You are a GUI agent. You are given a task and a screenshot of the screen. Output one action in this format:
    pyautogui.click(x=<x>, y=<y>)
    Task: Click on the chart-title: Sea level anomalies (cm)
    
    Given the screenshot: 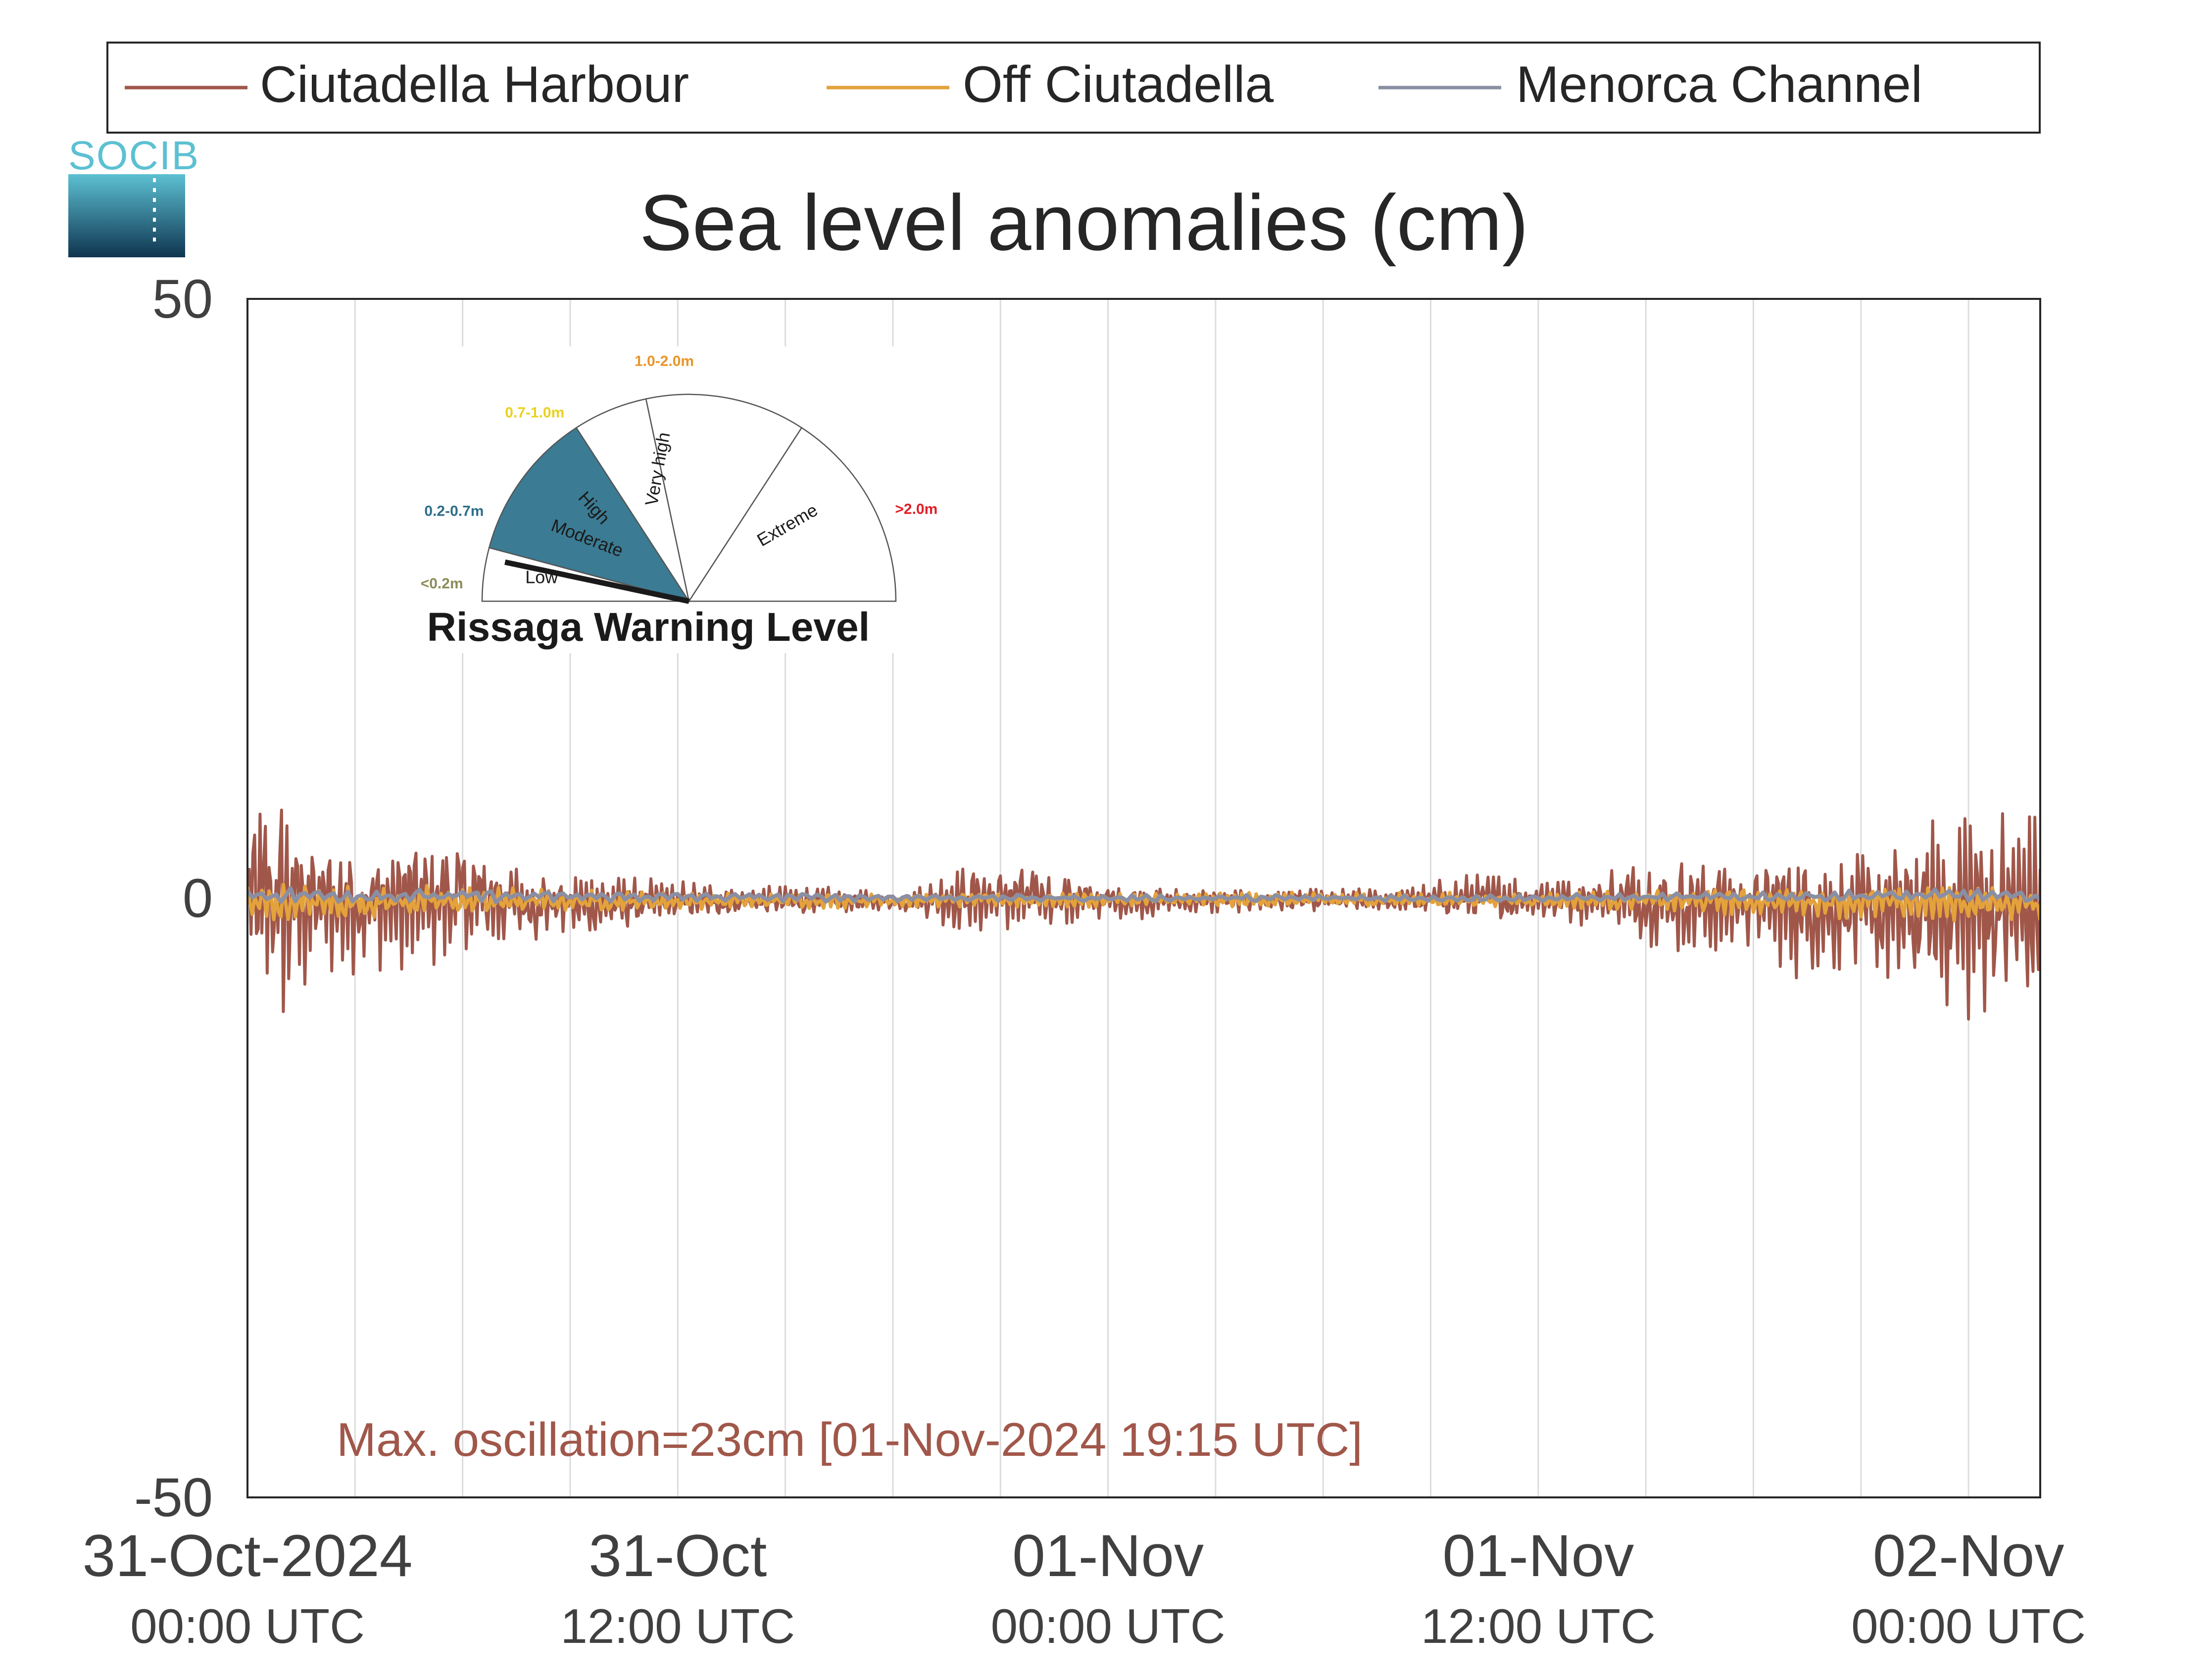 What is the action you would take?
    pyautogui.click(x=1083, y=223)
    